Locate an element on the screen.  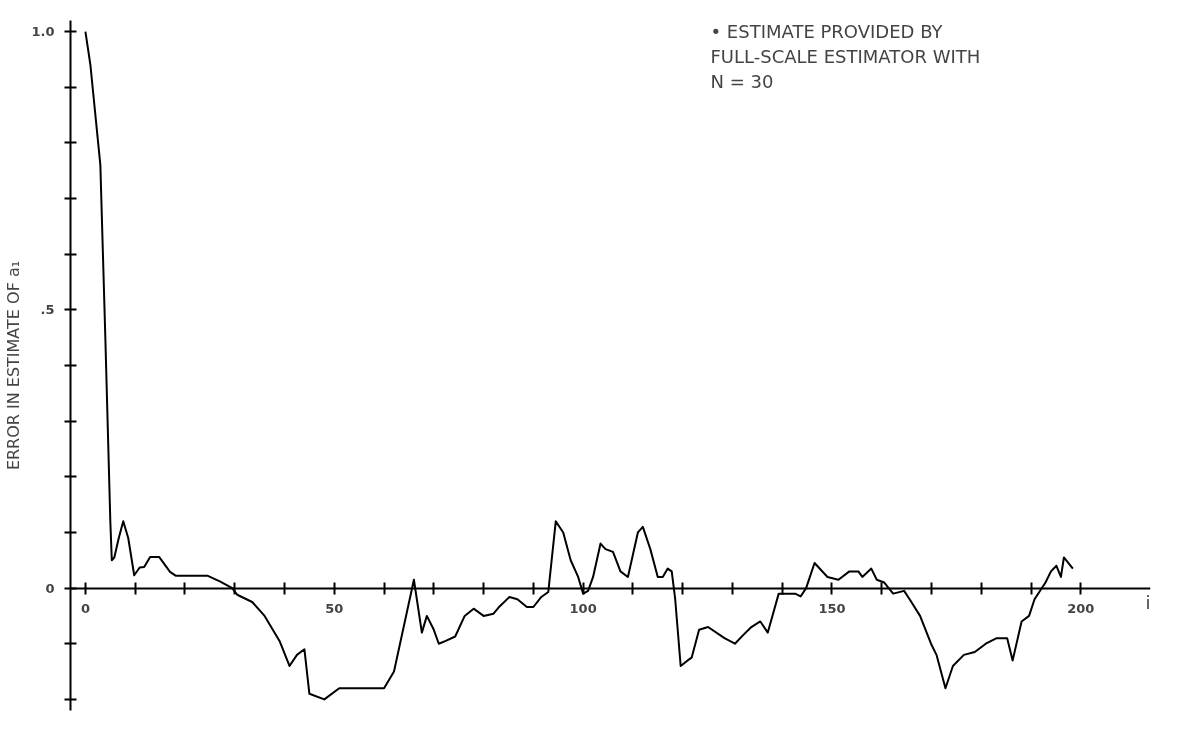
y-tick-label: 1.0 is located at coordinates (43, 32).